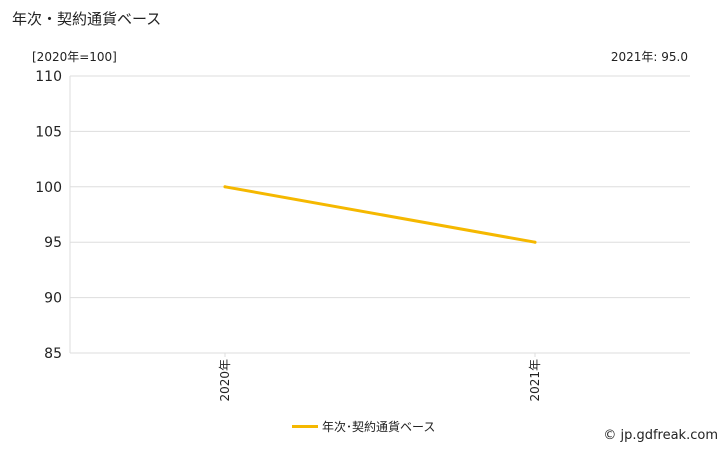 The height and width of the screenshot is (450, 728). Describe the element at coordinates (535, 380) in the screenshot. I see `x-tick-label: 2021年` at that location.